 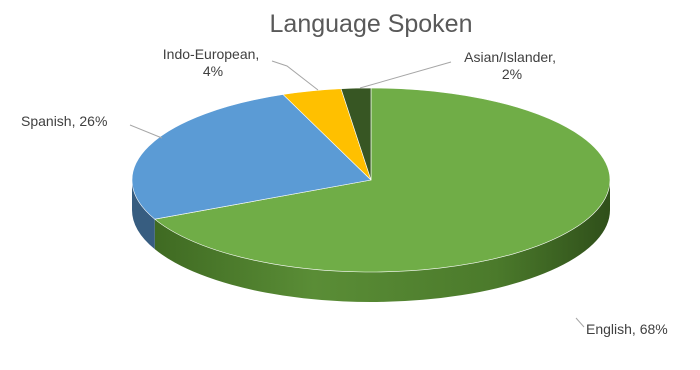 I want to click on pie-slice-asian-islander, so click(x=356, y=134).